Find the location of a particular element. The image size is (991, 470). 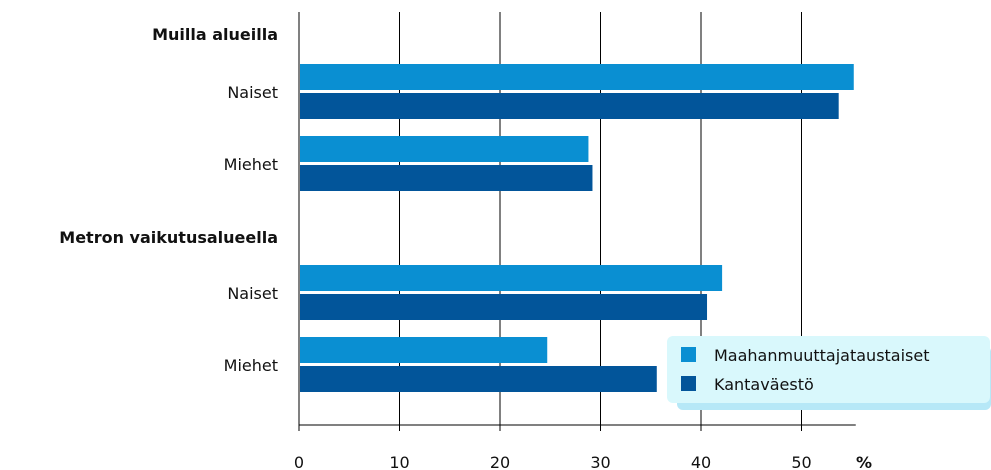

legend-swatch-kantavaesto is located at coordinates (688, 383).